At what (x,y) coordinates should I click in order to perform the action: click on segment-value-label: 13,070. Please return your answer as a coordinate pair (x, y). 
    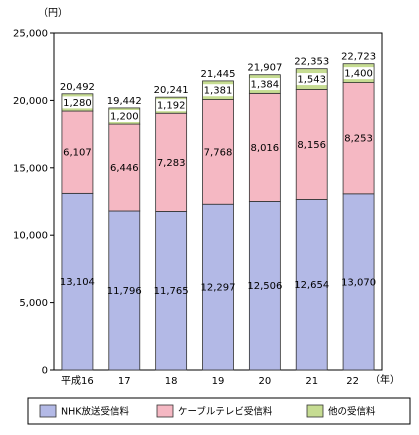
    Looking at the image, I should click on (358, 282).